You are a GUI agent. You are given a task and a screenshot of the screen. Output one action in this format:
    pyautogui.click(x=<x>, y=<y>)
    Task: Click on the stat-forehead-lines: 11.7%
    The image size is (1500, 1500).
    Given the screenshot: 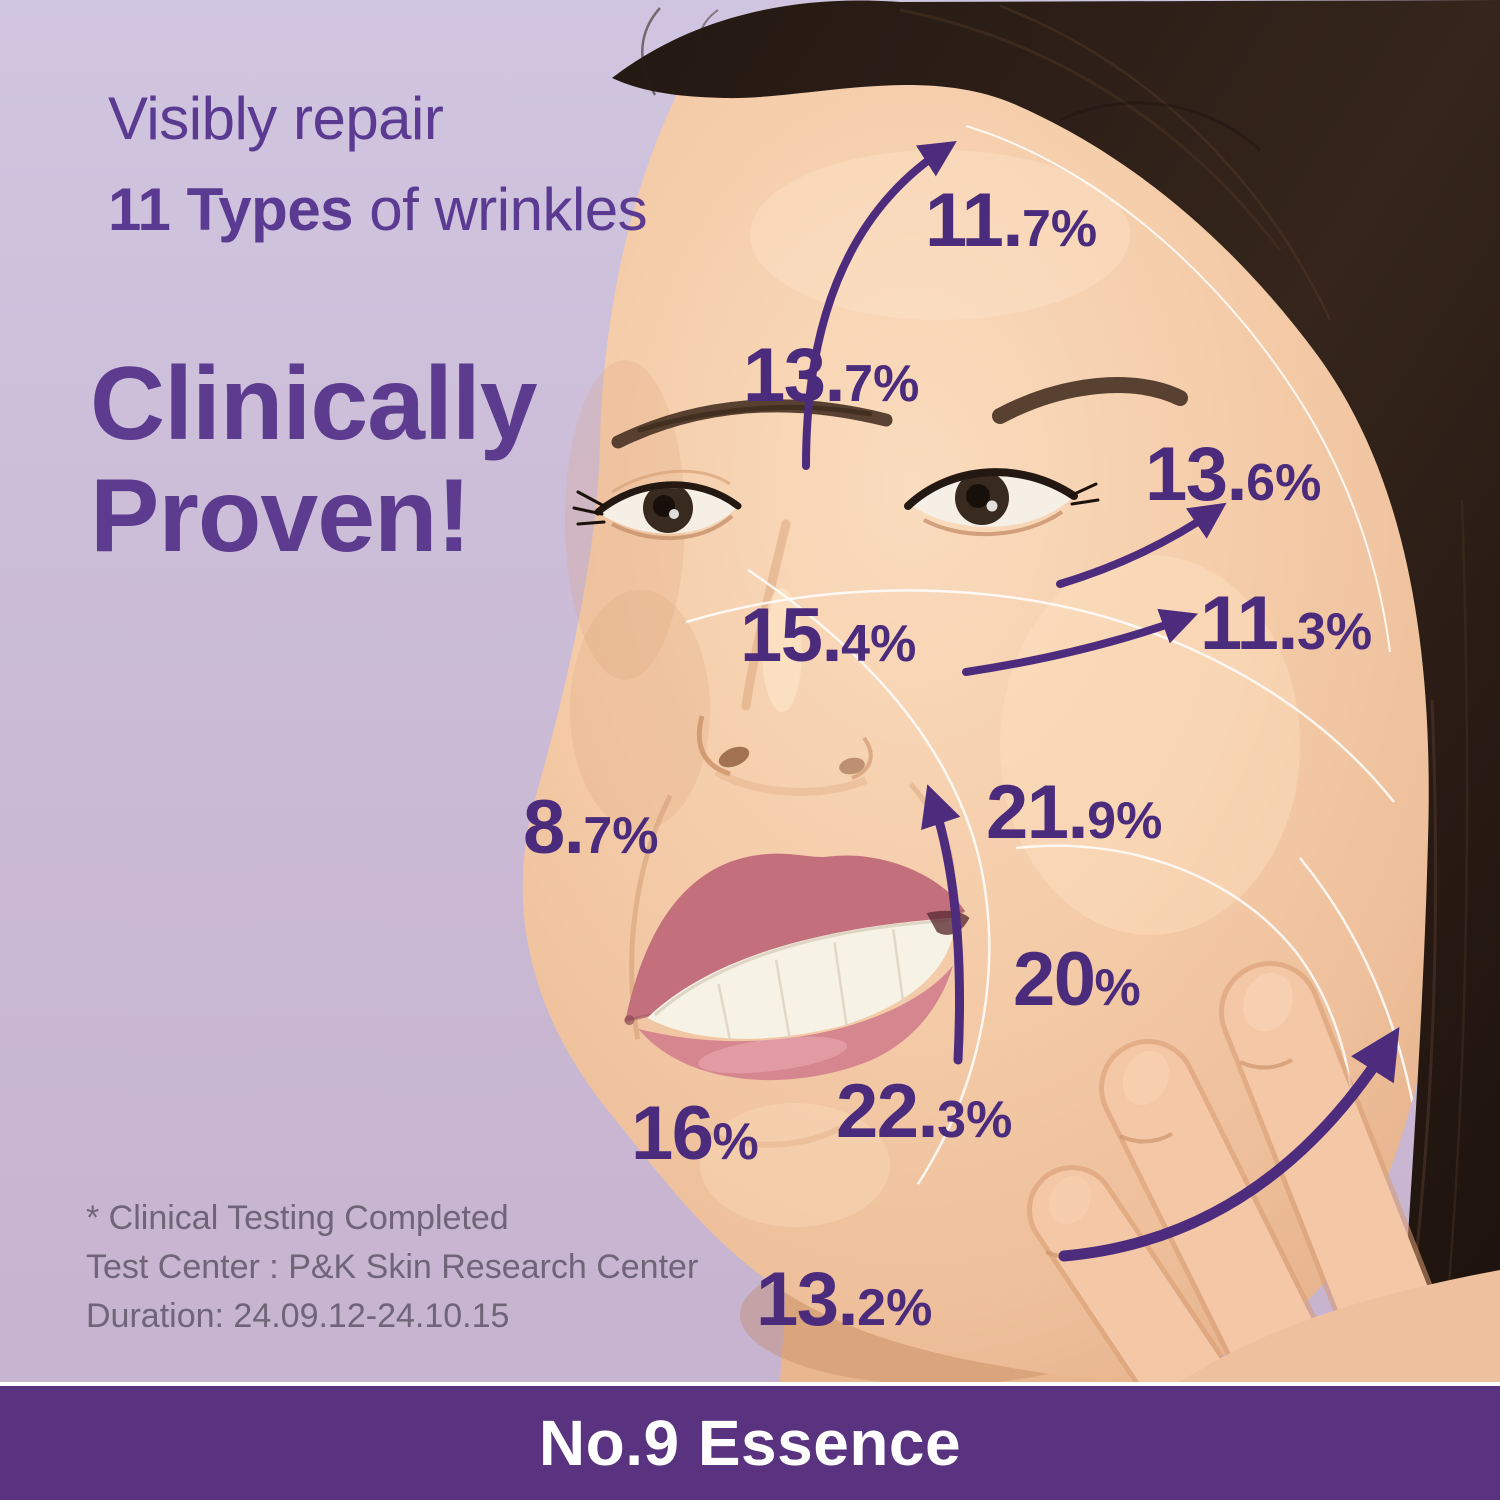 What is the action you would take?
    pyautogui.click(x=1011, y=220)
    